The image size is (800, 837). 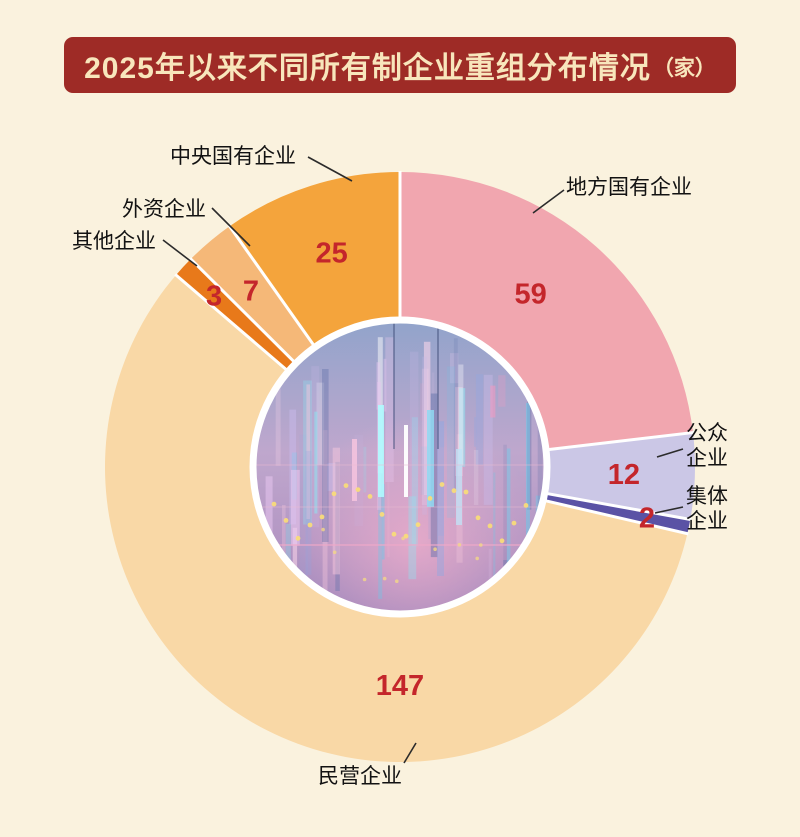 I want to click on leader-line-other, so click(x=180, y=253).